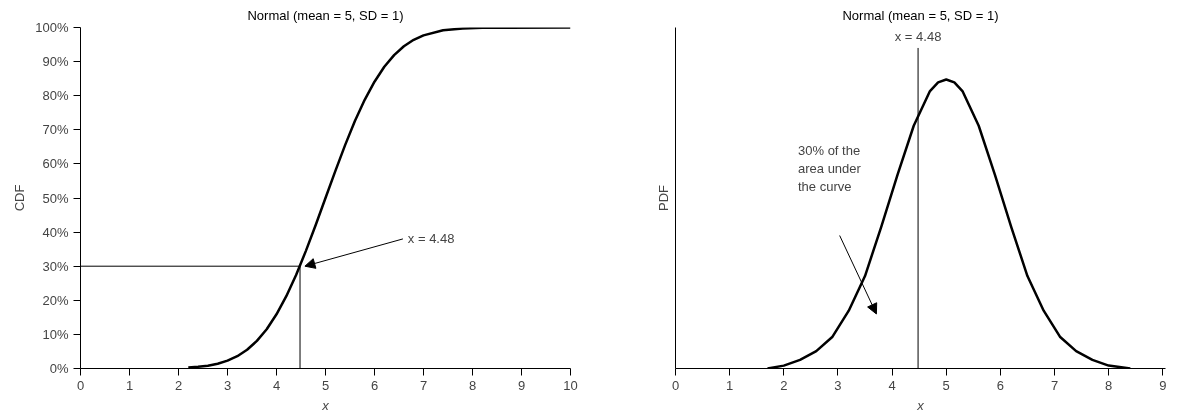 The height and width of the screenshot is (420, 1198). What do you see at coordinates (431, 239) in the screenshot?
I see `annotation: x = 4.48` at bounding box center [431, 239].